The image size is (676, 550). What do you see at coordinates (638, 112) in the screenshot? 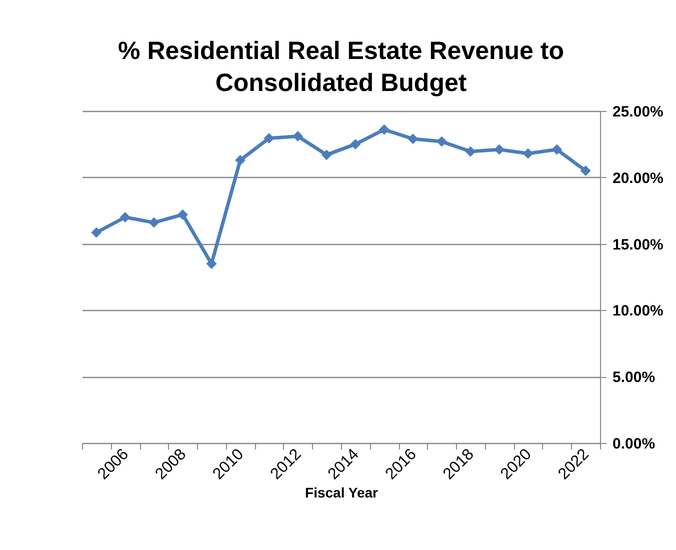
I see `y-tick-label: 25.00%` at bounding box center [638, 112].